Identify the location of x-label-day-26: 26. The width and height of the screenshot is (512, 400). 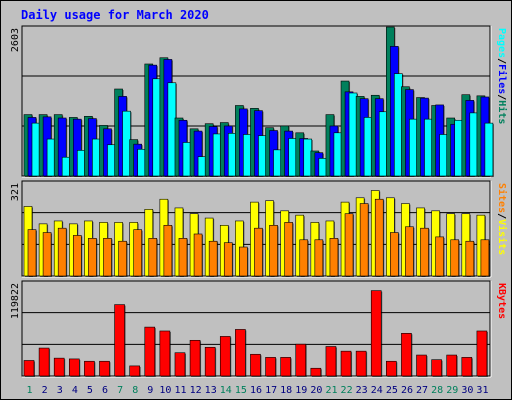
(407, 390).